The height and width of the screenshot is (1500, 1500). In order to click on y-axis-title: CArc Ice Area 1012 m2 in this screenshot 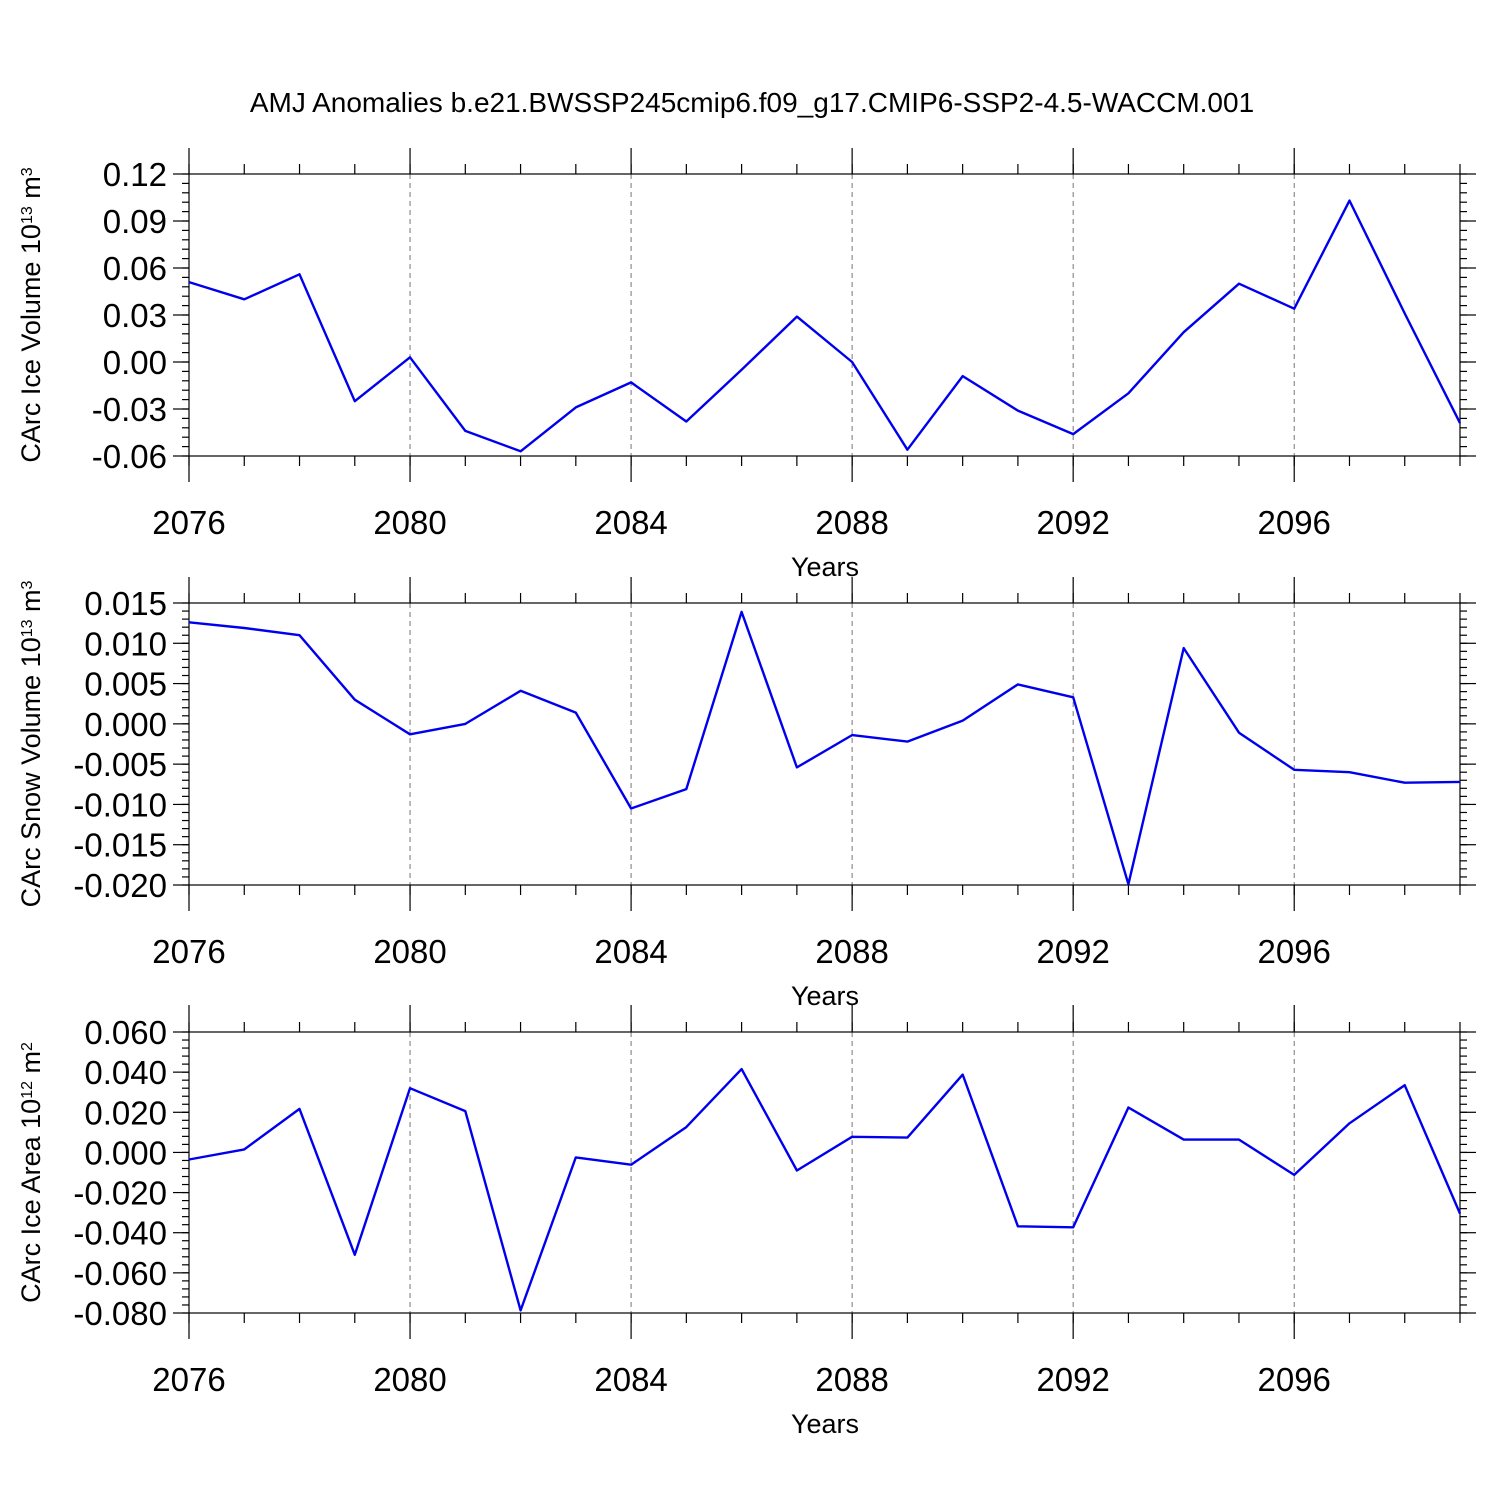, I will do `click(31, 1172)`.